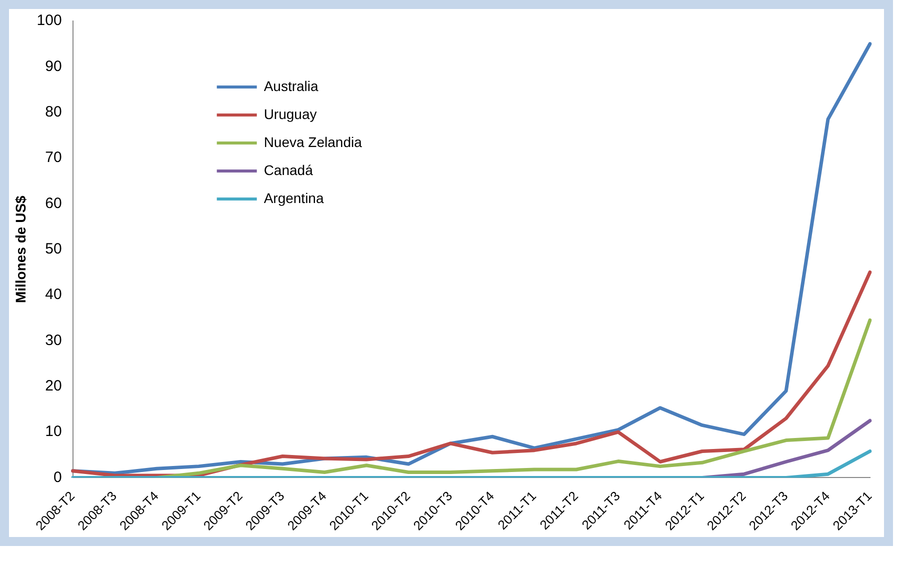 The width and height of the screenshot is (911, 562). Describe the element at coordinates (53, 157) in the screenshot. I see `y-tick-label: 70` at that location.